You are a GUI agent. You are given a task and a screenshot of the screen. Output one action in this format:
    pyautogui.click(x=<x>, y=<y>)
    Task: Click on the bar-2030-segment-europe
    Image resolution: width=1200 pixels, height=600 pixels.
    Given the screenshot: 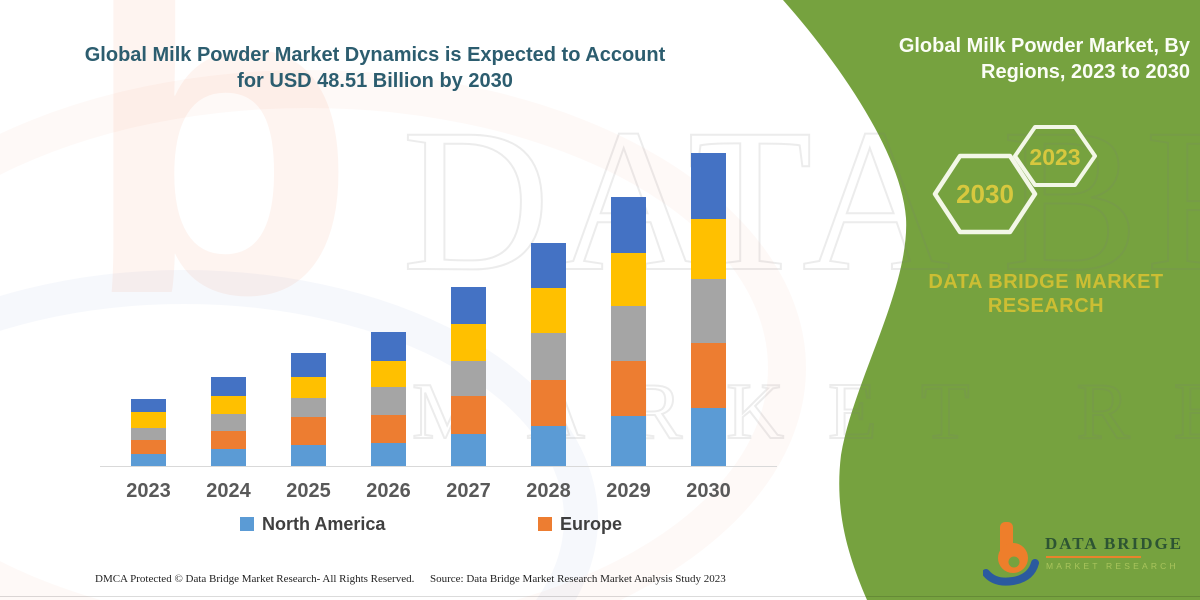 What is the action you would take?
    pyautogui.click(x=708, y=375)
    